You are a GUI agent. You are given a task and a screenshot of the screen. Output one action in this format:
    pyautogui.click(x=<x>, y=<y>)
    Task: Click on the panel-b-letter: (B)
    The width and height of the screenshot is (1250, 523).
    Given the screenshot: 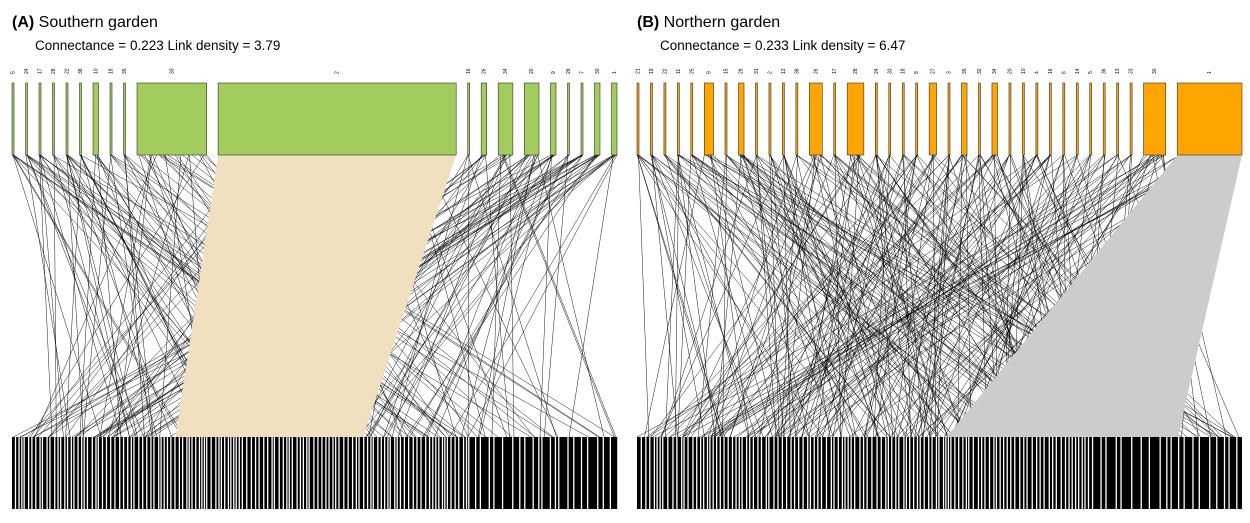 What is the action you would take?
    pyautogui.click(x=648, y=22)
    